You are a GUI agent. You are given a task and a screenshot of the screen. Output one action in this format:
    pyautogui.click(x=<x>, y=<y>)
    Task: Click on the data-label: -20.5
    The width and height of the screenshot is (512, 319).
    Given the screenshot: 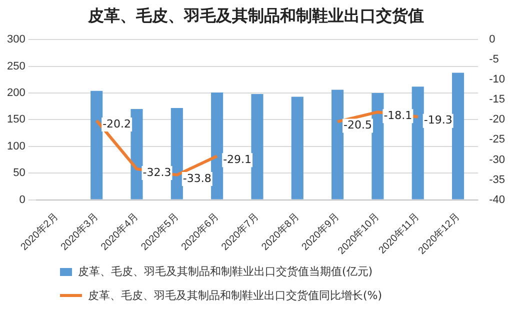 What is the action you would take?
    pyautogui.click(x=358, y=125)
    